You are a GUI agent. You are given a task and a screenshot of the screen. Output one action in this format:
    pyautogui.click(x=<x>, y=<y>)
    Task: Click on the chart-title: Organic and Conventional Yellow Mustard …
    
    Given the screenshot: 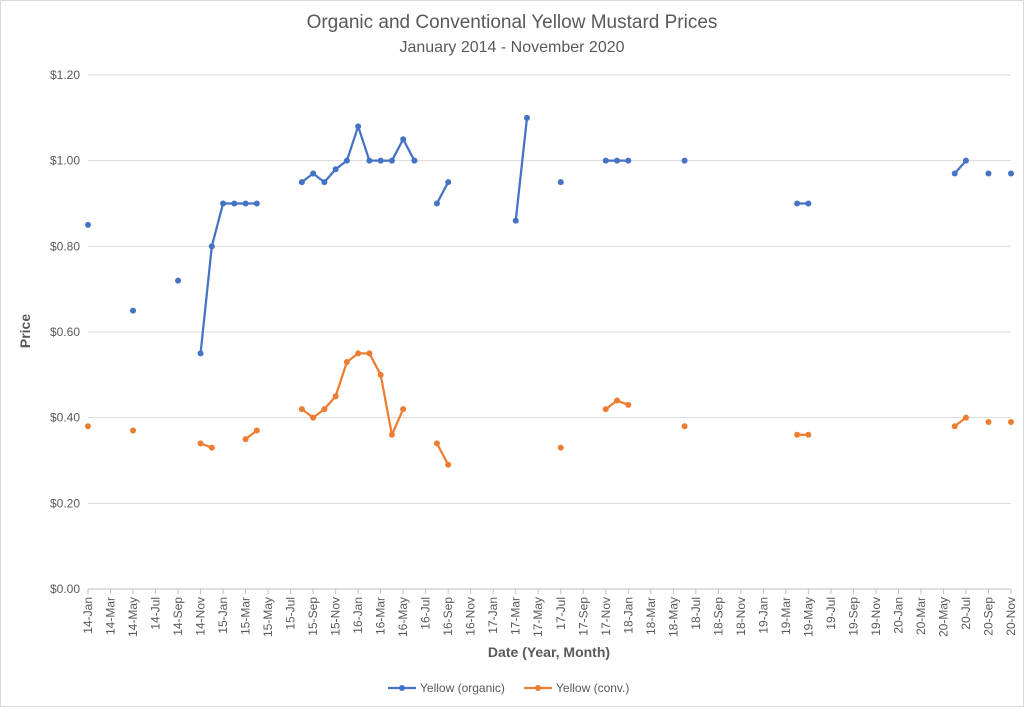 What is the action you would take?
    pyautogui.click(x=512, y=22)
    